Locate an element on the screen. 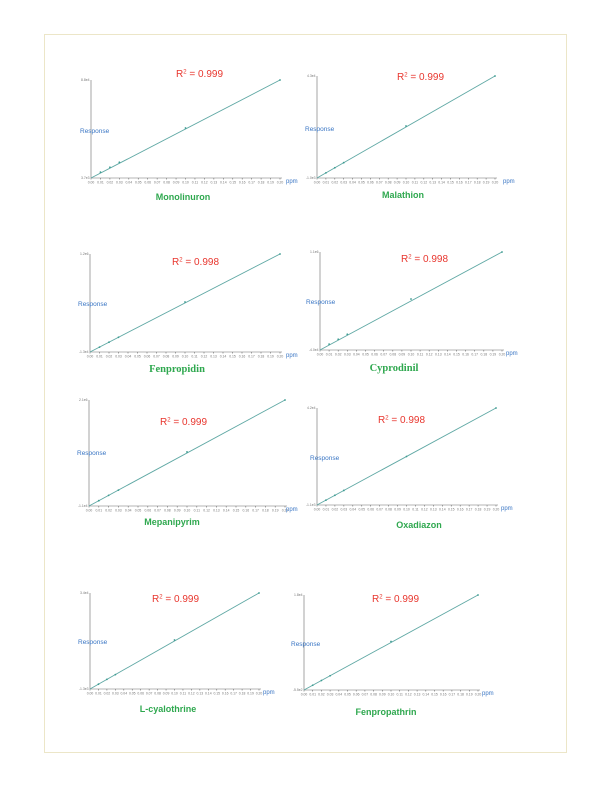 The image size is (612, 792). y-top-label: 3.4e4 is located at coordinates (84, 593).